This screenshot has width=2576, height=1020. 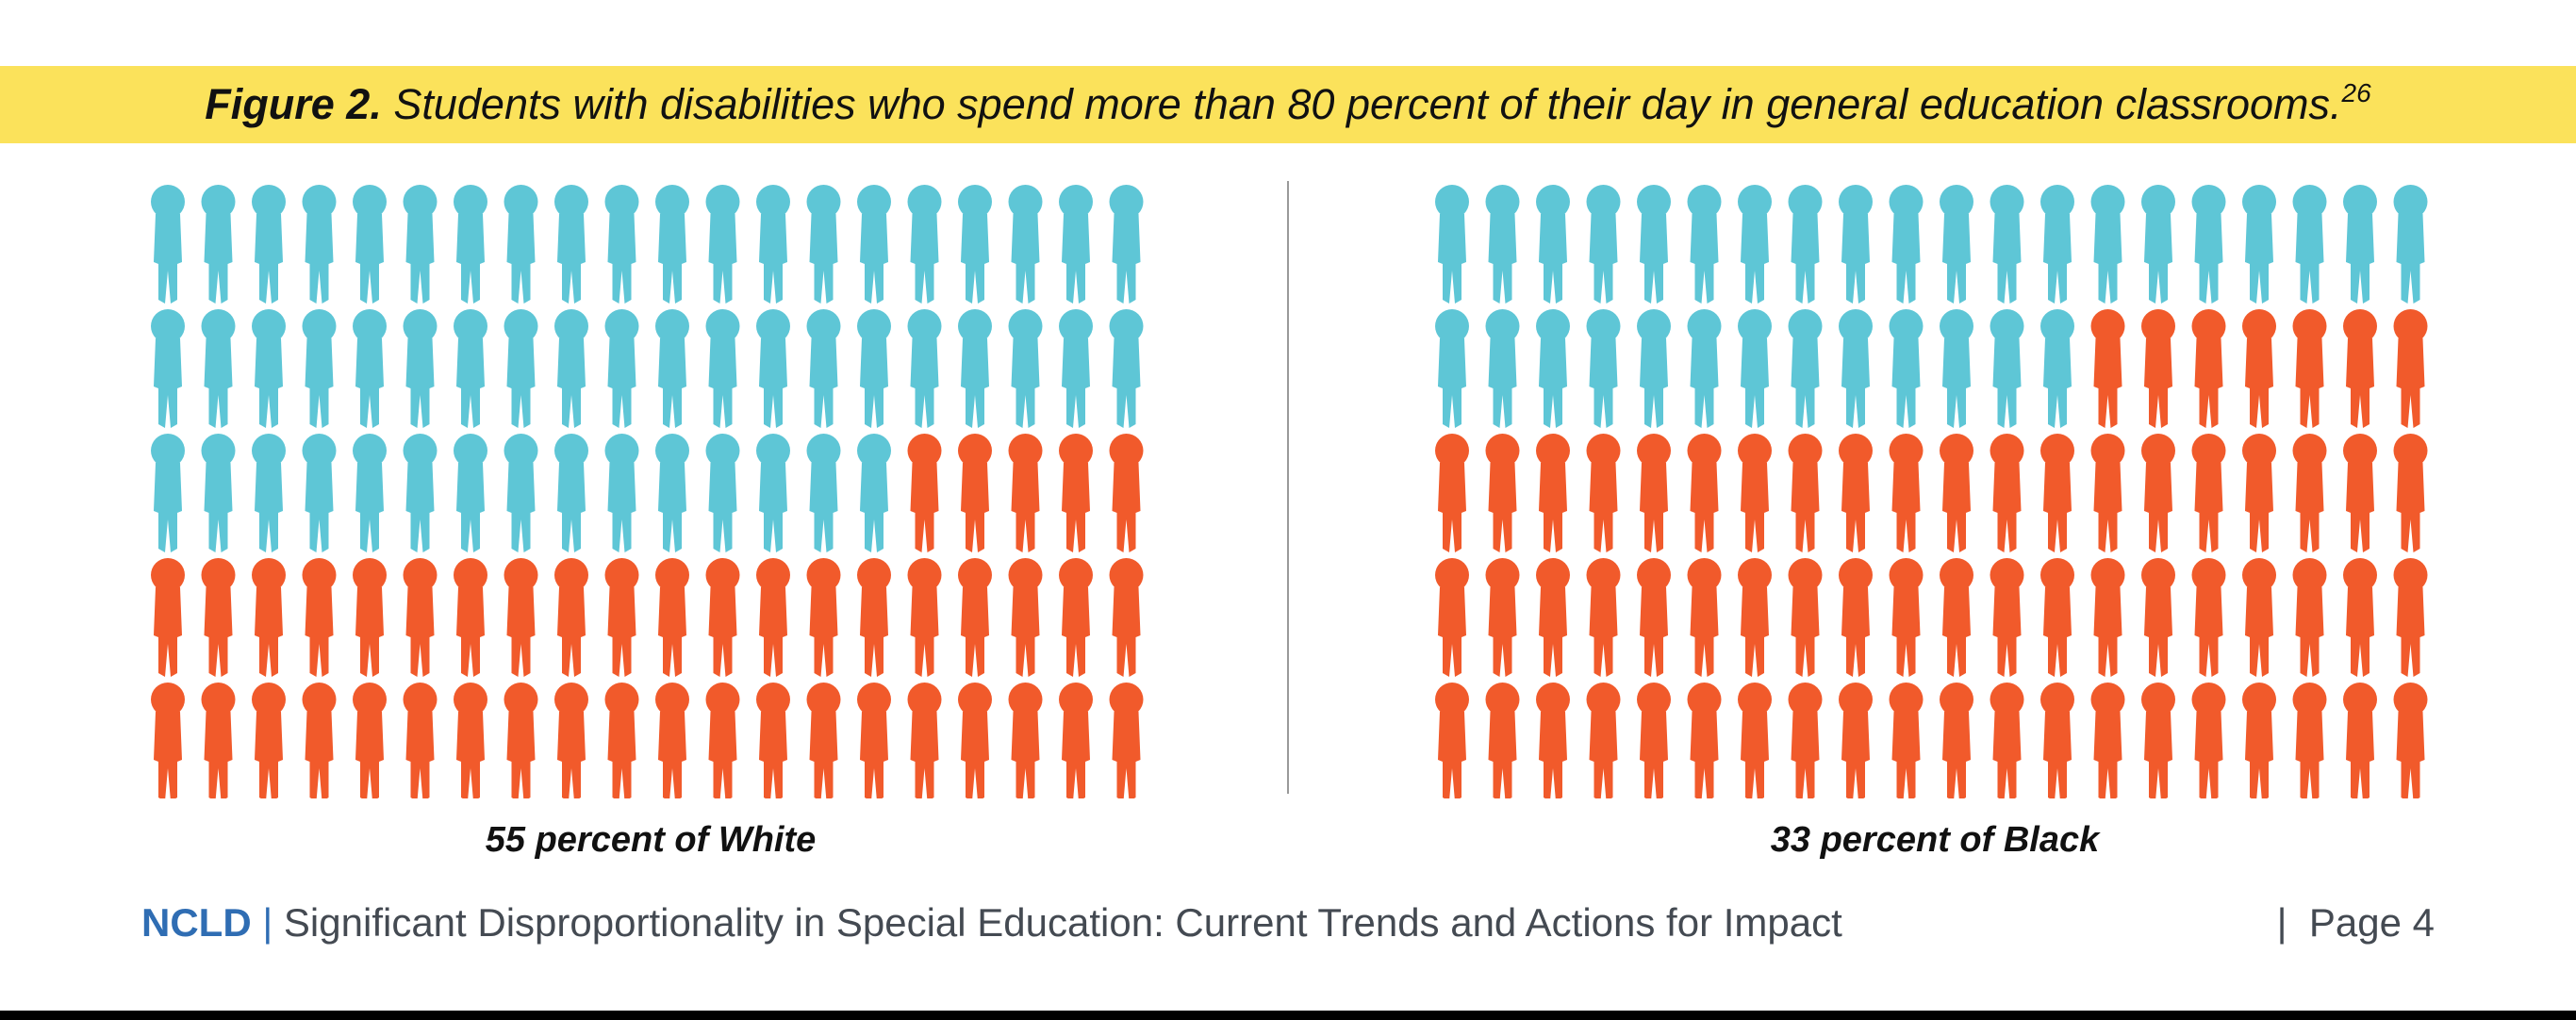 I want to click on page-indicator: | Page 4, so click(x=2356, y=923).